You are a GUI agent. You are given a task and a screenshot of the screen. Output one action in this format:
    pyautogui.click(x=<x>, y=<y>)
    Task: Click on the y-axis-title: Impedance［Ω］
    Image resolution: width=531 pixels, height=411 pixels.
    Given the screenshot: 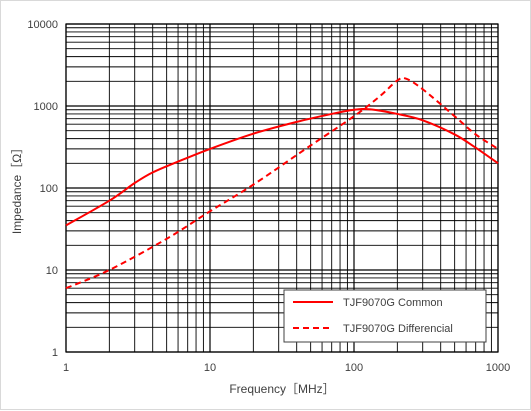 What is the action you would take?
    pyautogui.click(x=17, y=188)
    